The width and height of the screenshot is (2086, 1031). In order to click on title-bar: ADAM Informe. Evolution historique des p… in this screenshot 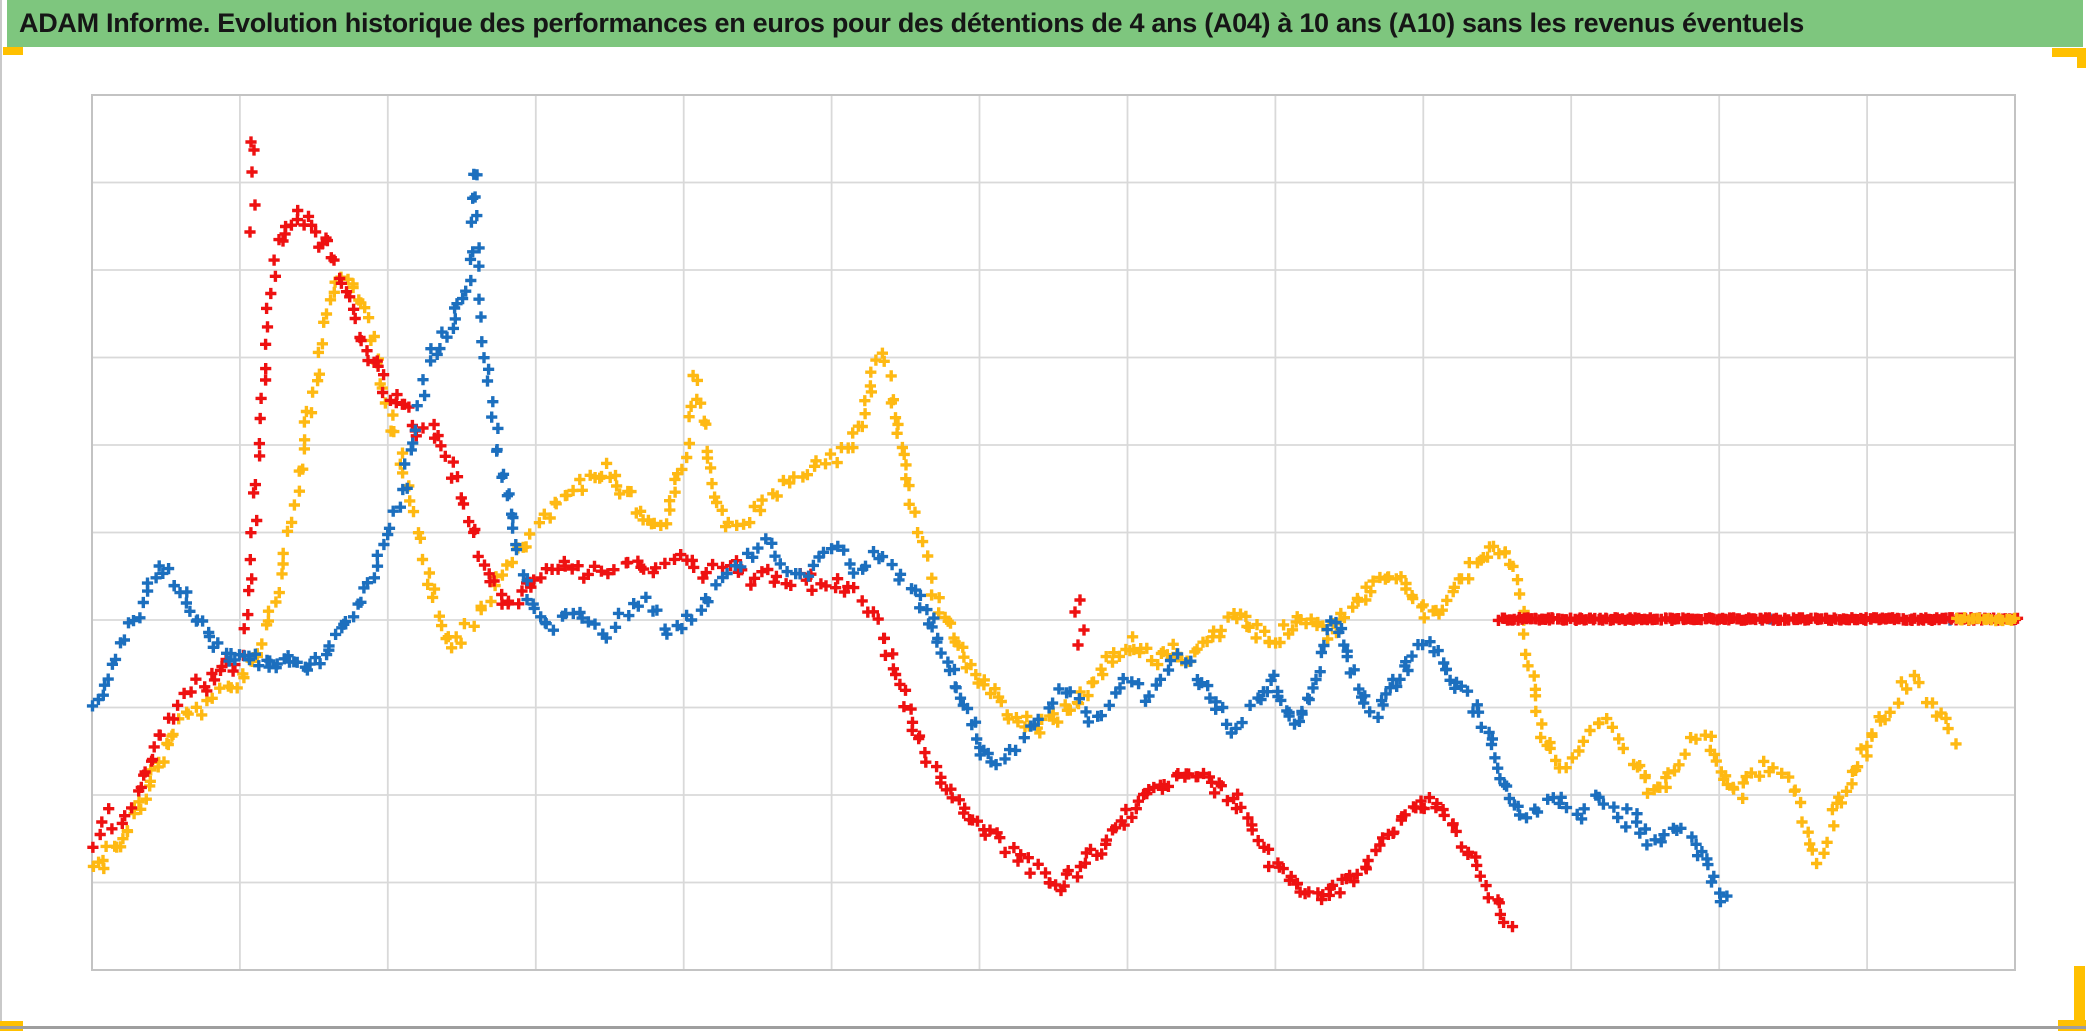, I will do `click(1045, 23)`.